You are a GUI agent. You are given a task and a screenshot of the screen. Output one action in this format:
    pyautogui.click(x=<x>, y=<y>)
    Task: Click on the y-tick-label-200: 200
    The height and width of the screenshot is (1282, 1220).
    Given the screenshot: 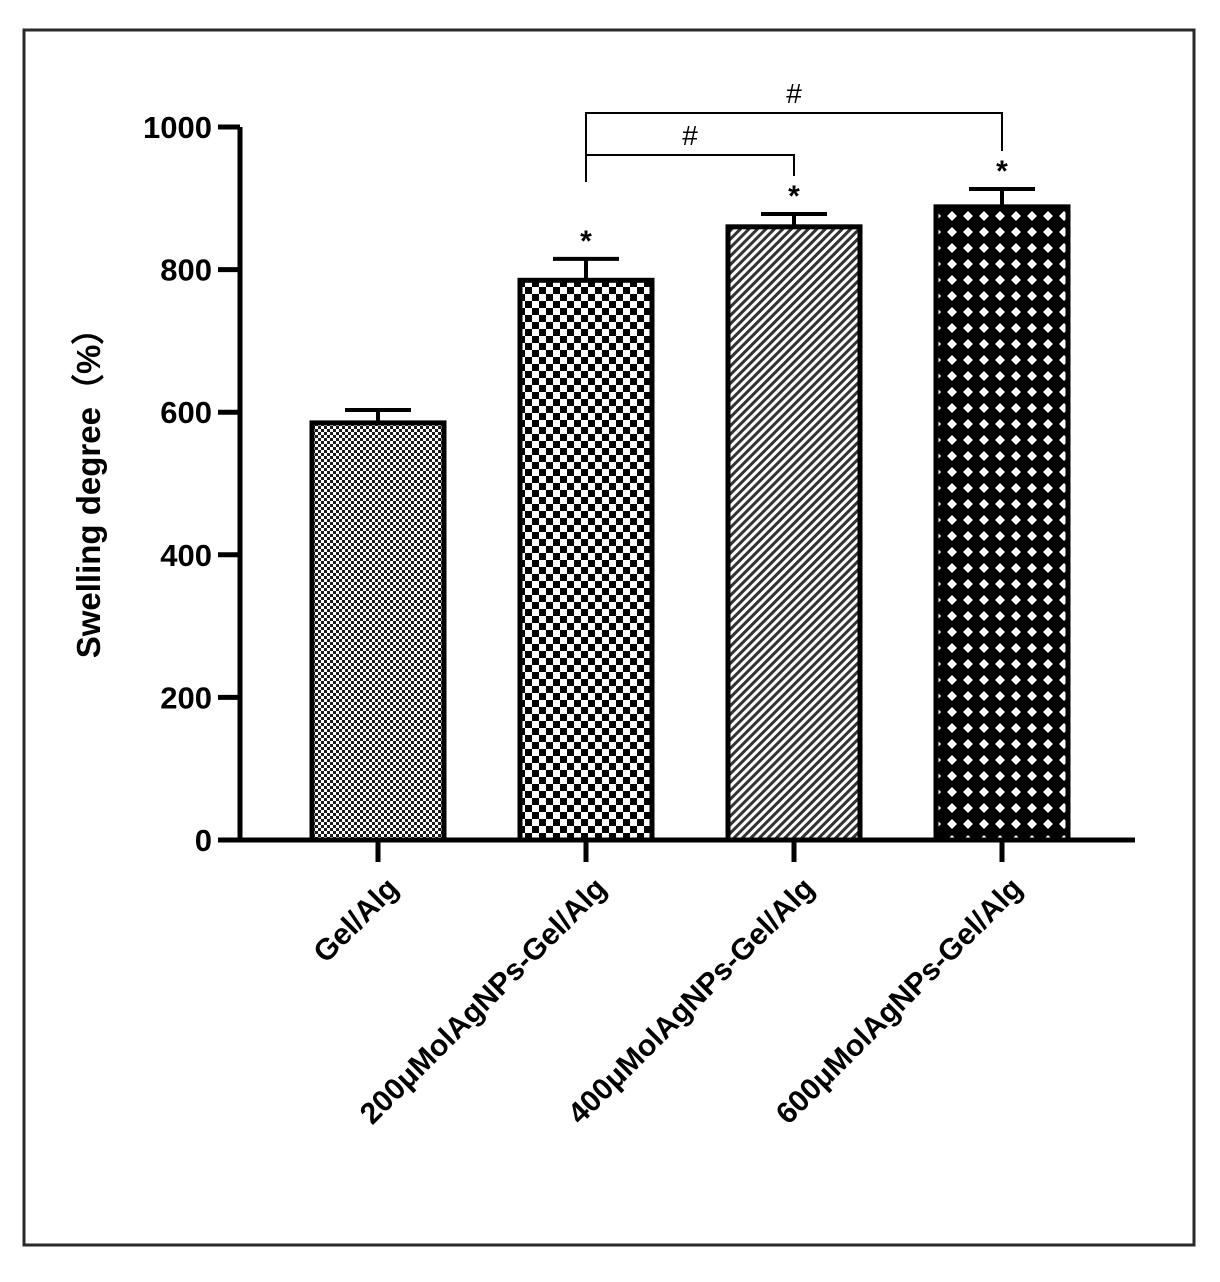 What is the action you would take?
    pyautogui.click(x=186, y=697)
    